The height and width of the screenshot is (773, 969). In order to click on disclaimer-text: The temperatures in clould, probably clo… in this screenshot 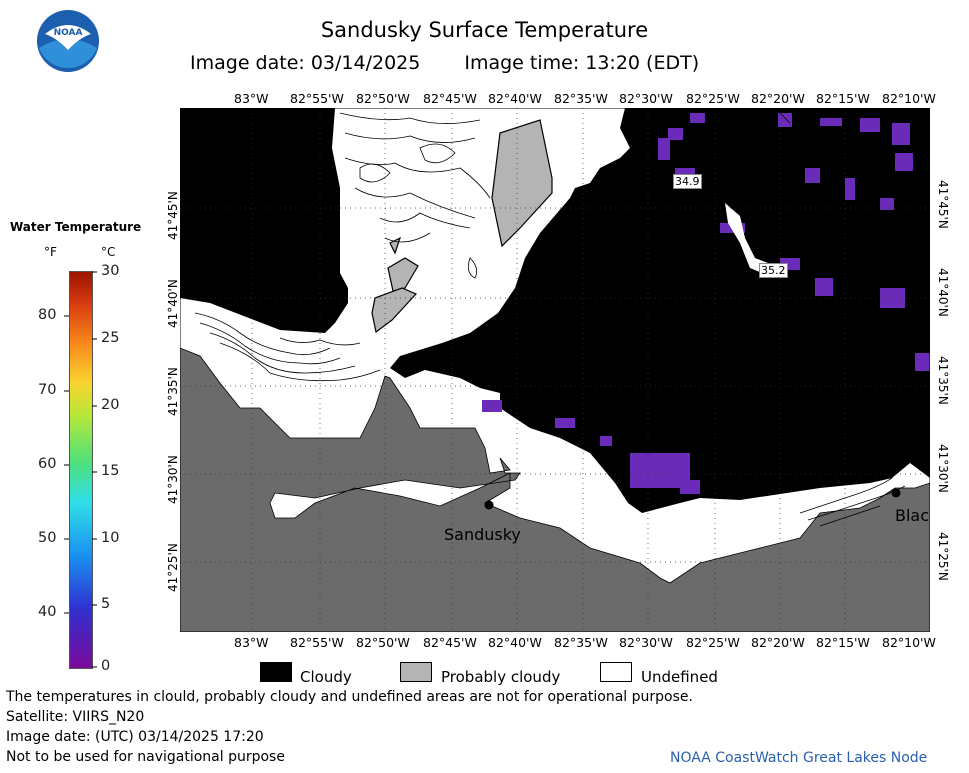, I will do `click(349, 697)`.